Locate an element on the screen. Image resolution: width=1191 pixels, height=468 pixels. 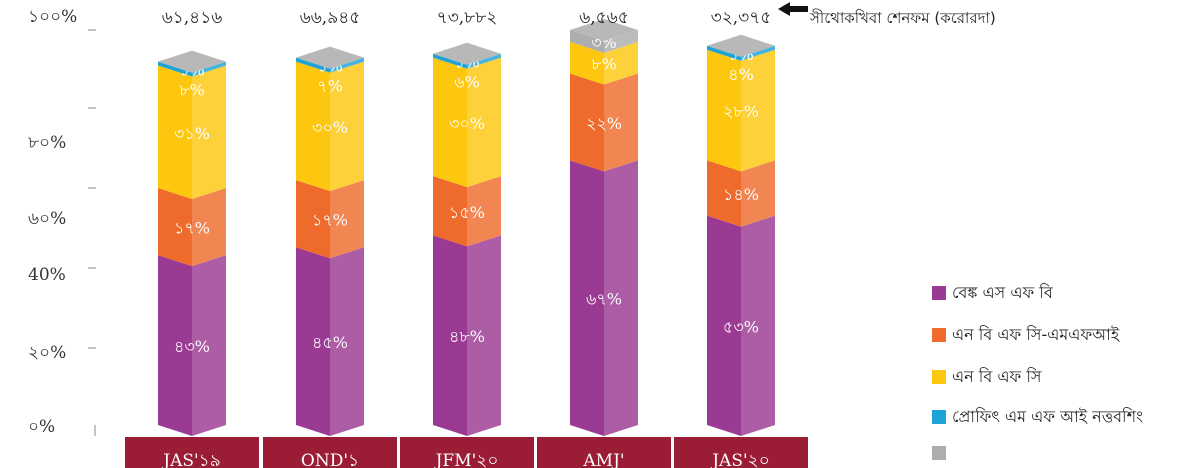
data-label: ১৪% is located at coordinates (741, 194).